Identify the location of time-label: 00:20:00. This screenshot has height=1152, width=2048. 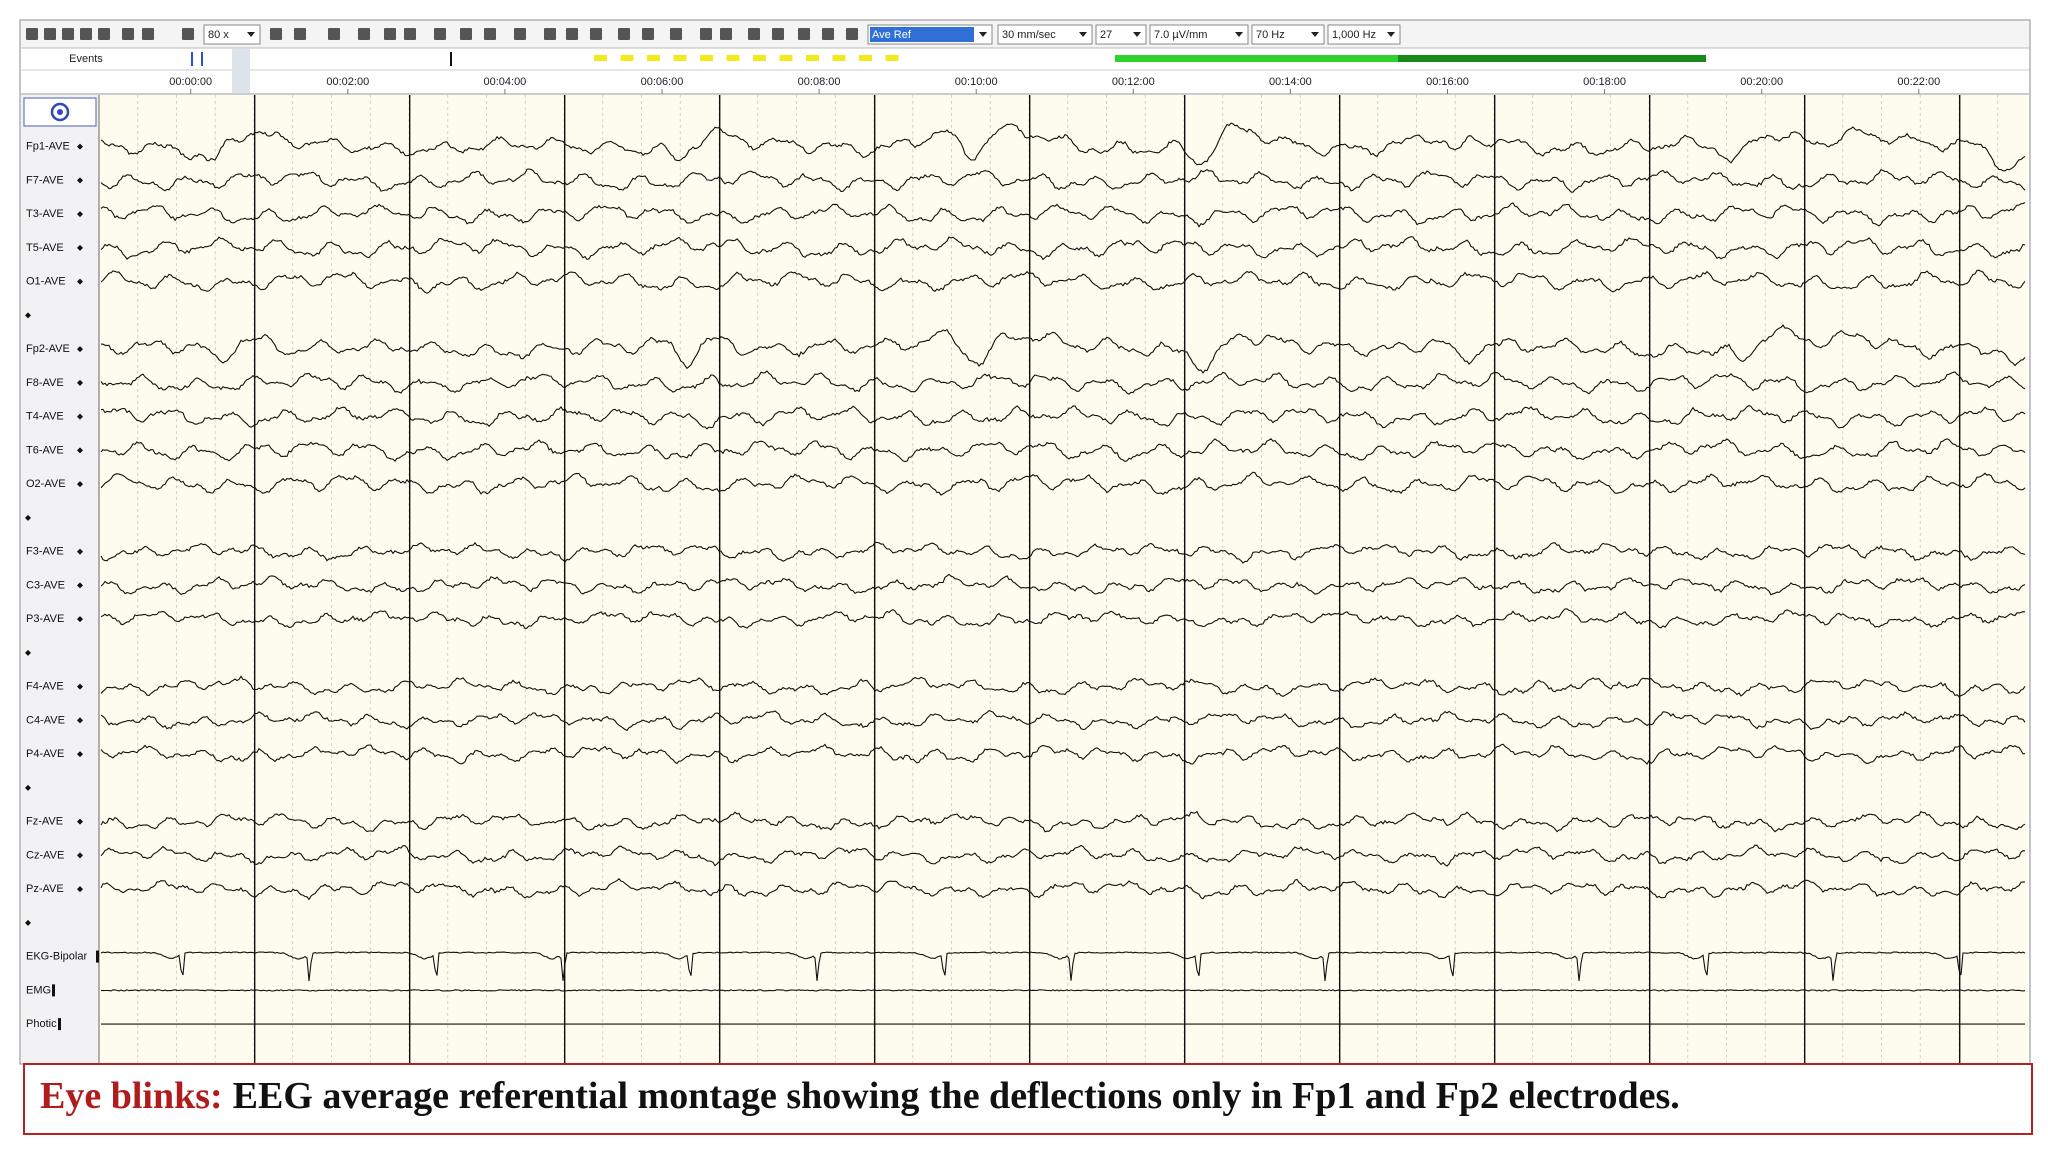
(1761, 82).